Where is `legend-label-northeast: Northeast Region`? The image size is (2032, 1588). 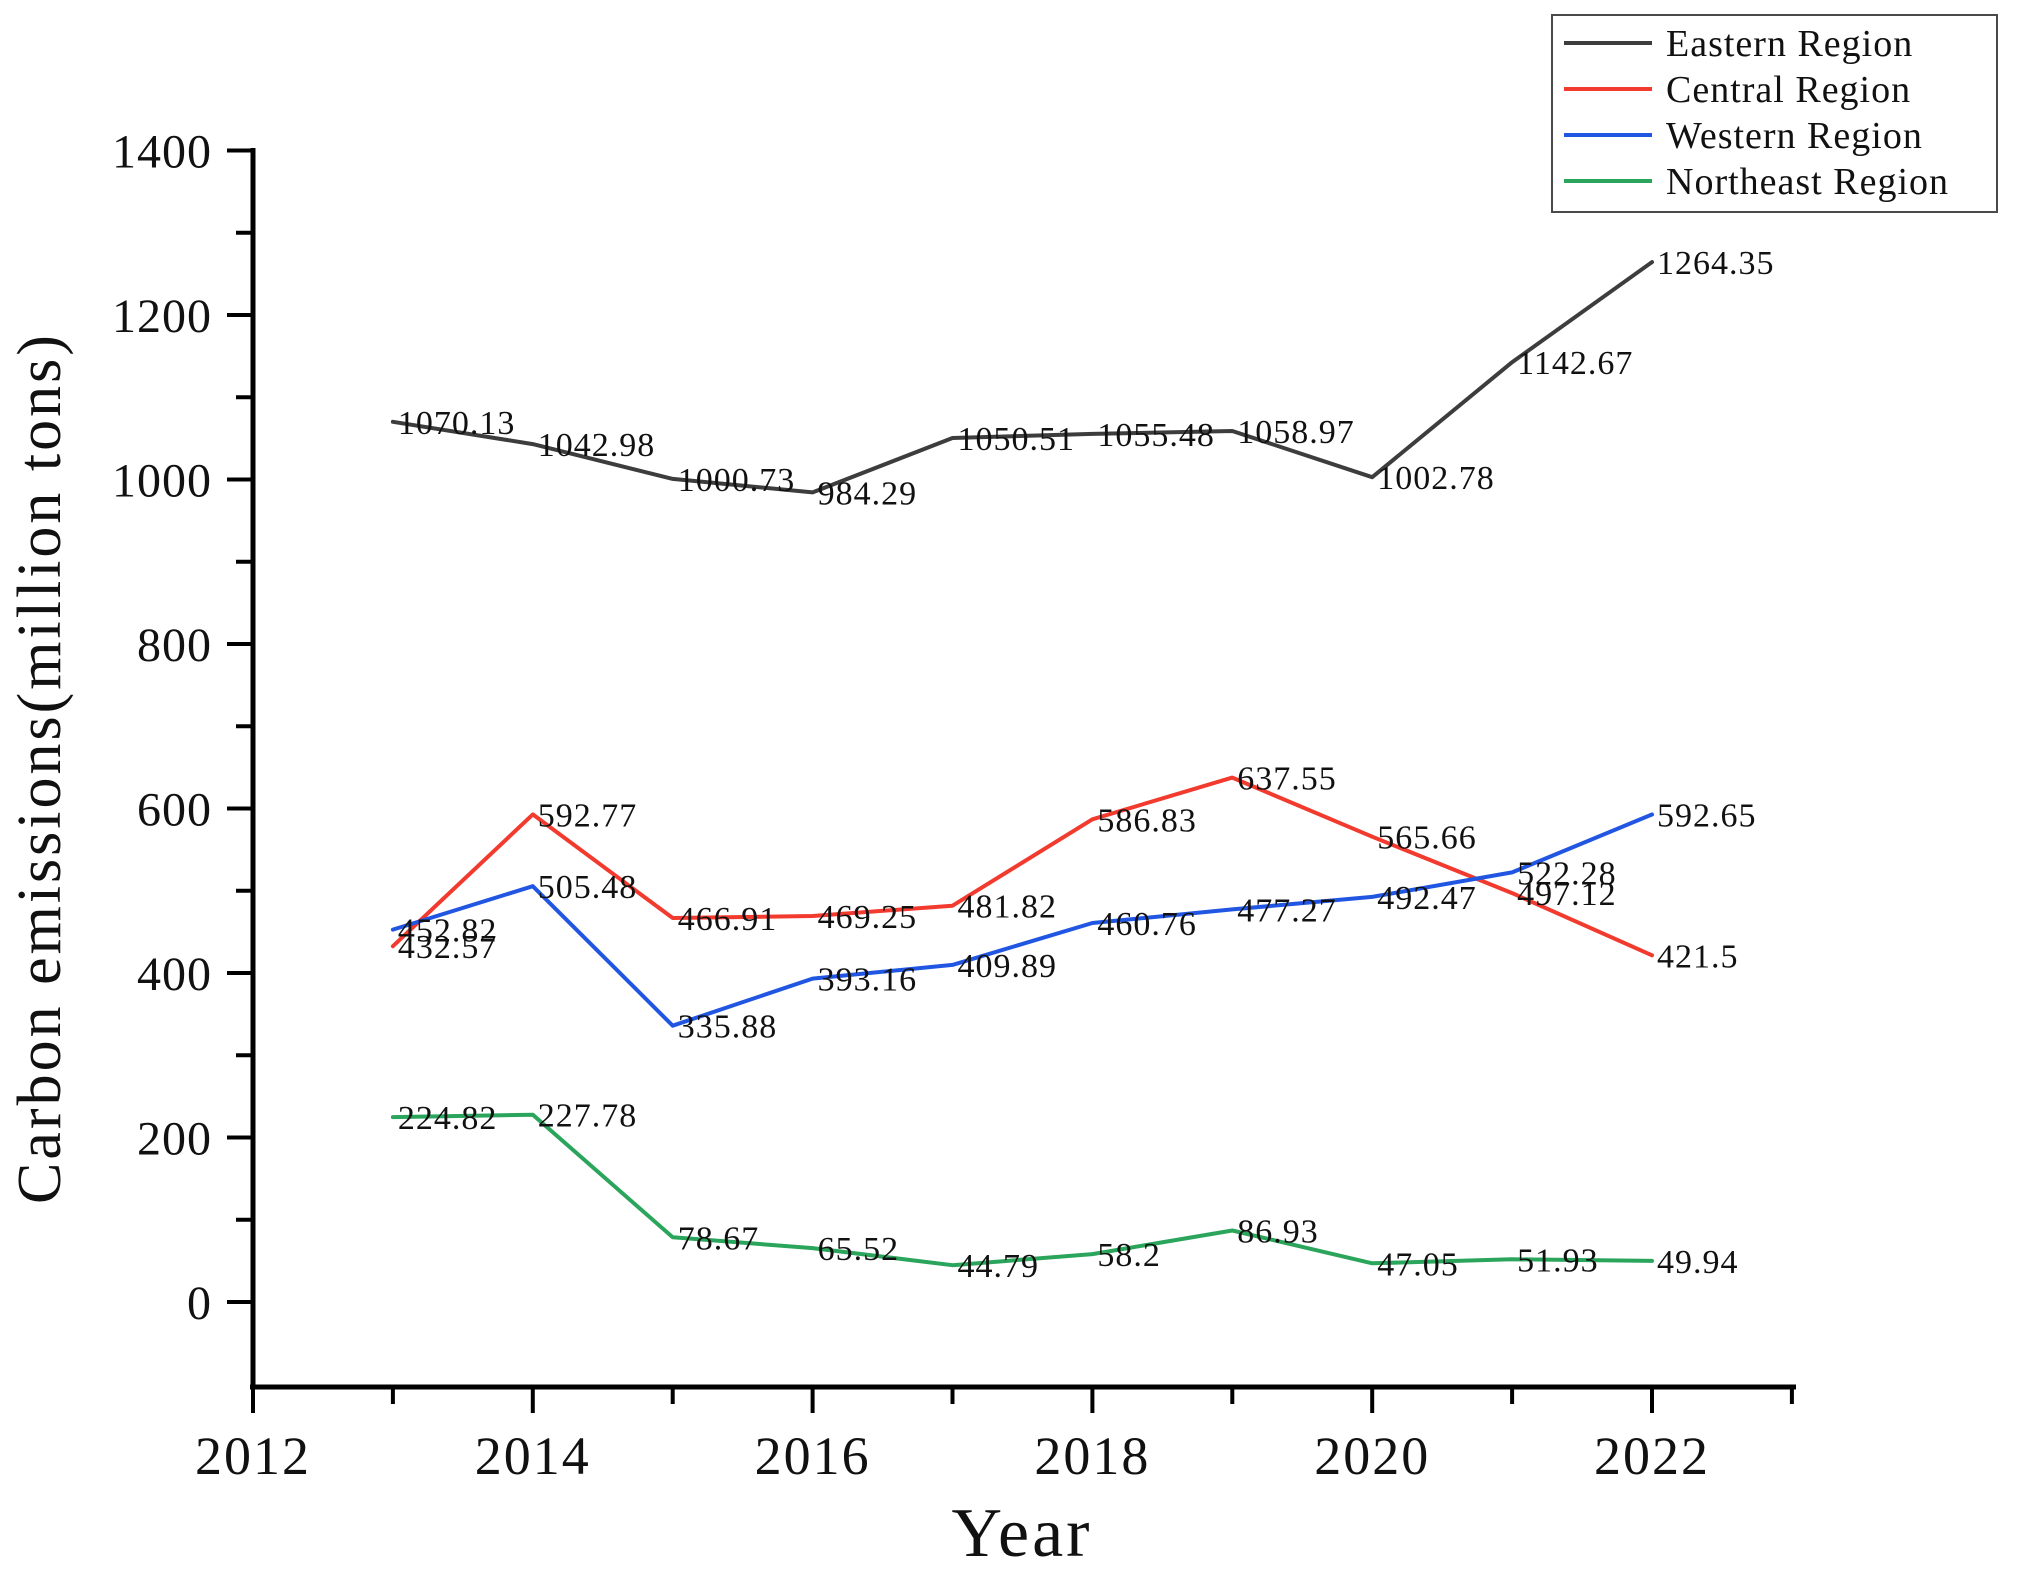 legend-label-northeast: Northeast Region is located at coordinates (1807, 182).